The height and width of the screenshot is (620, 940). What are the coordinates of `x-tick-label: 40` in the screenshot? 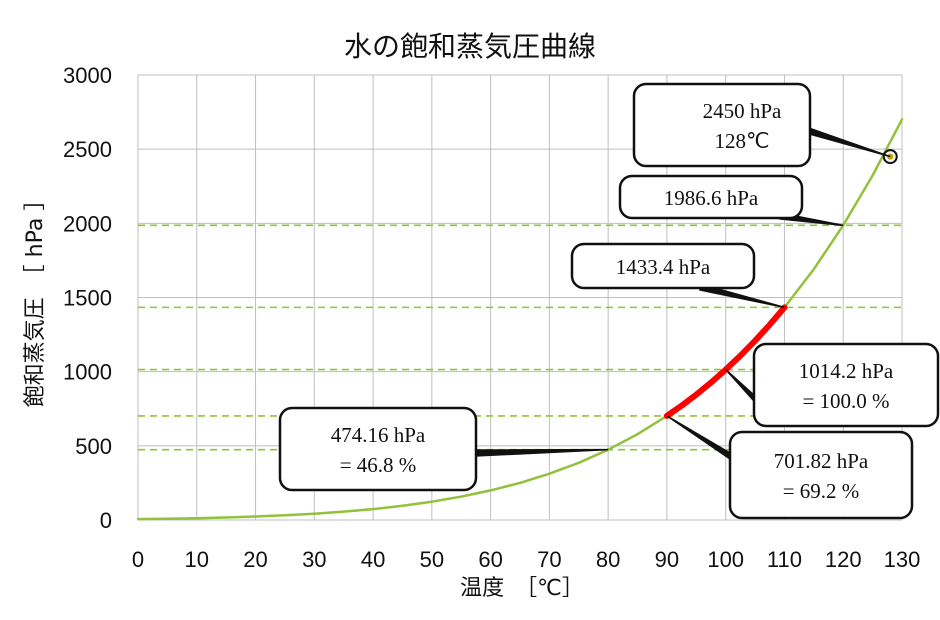 It's located at (373, 559).